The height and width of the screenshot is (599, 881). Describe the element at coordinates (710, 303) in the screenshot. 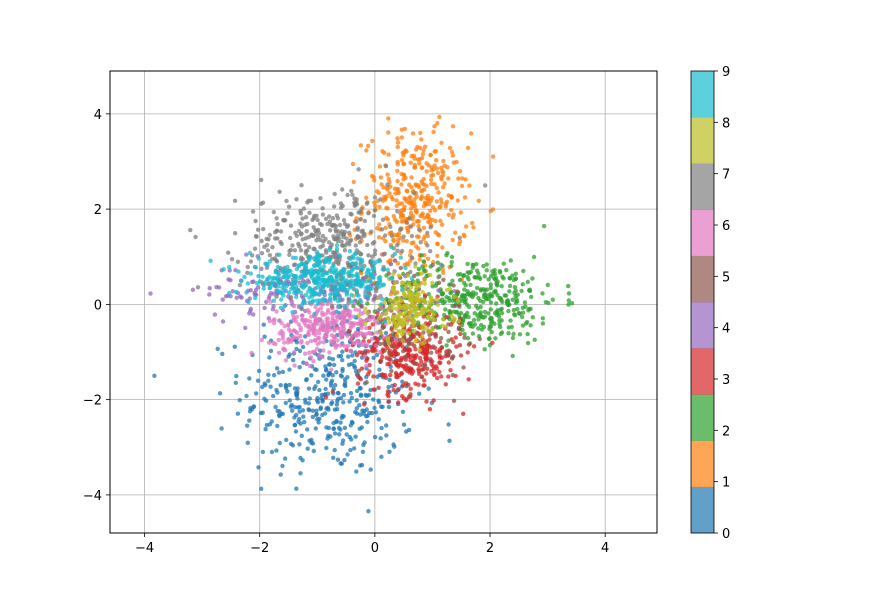

I see `colorbar: 0123456789` at that location.